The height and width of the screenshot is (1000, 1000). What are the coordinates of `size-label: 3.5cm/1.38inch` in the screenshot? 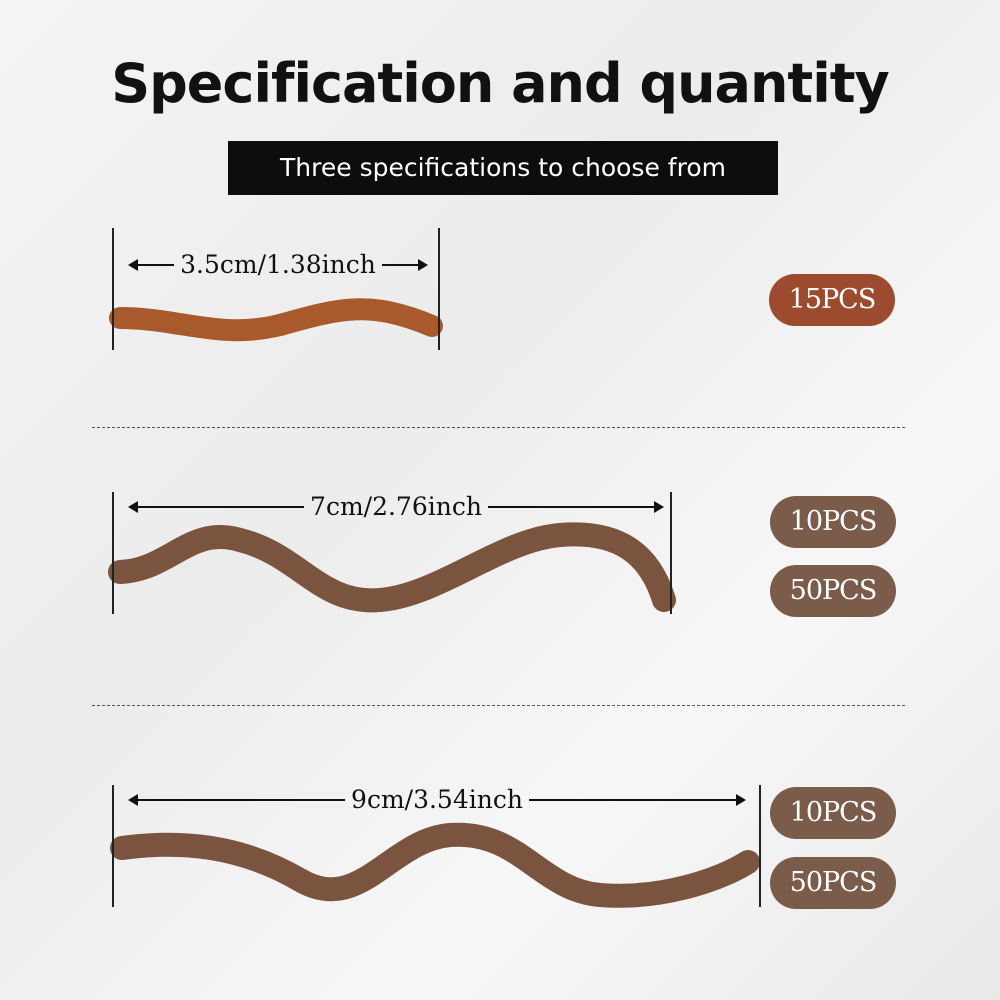 It's located at (278, 264).